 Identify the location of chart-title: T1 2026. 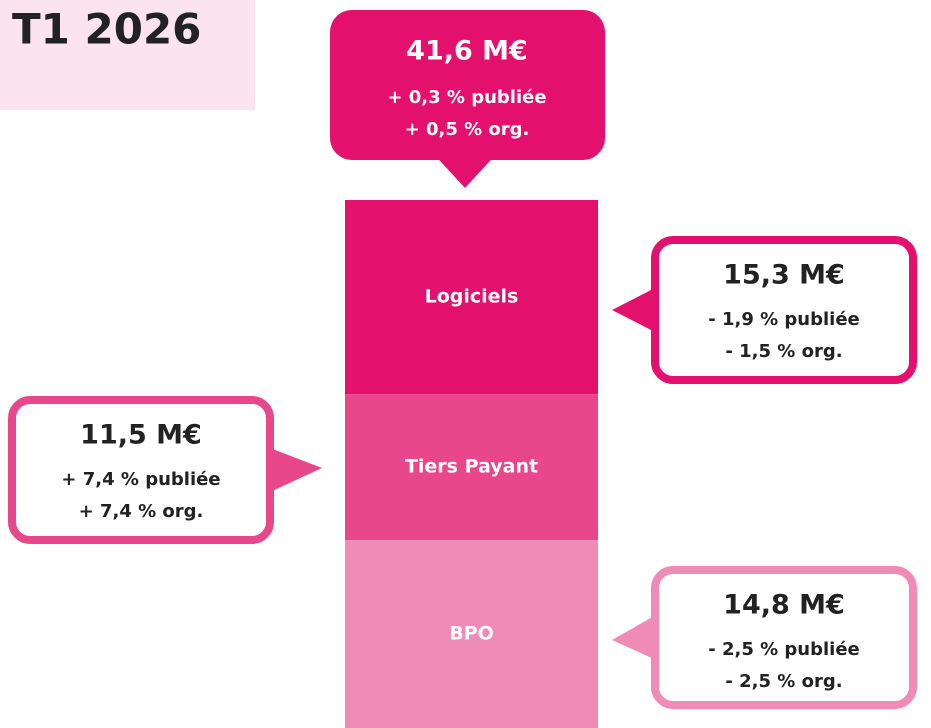
(106, 29).